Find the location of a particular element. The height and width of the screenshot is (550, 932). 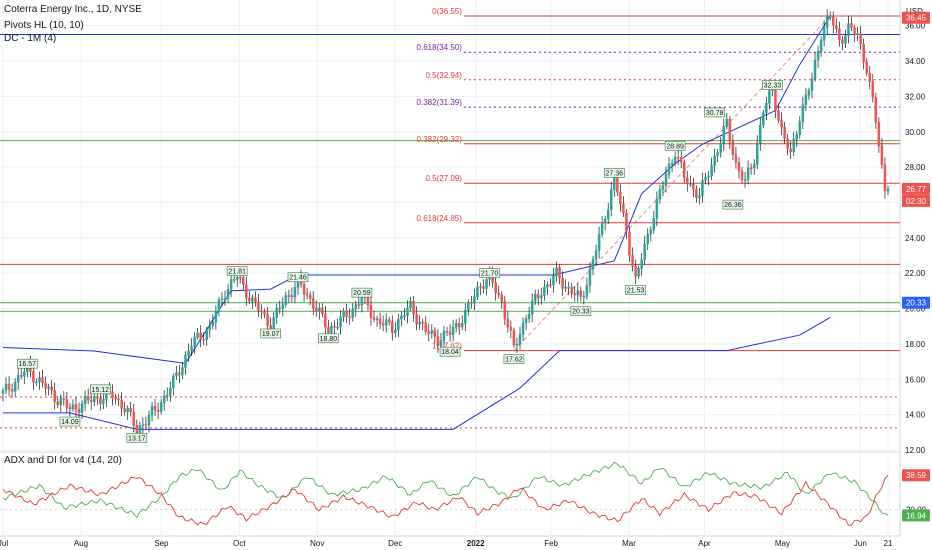

adx-legend: ADX and DI for v4 (14, 20) is located at coordinates (63, 460).